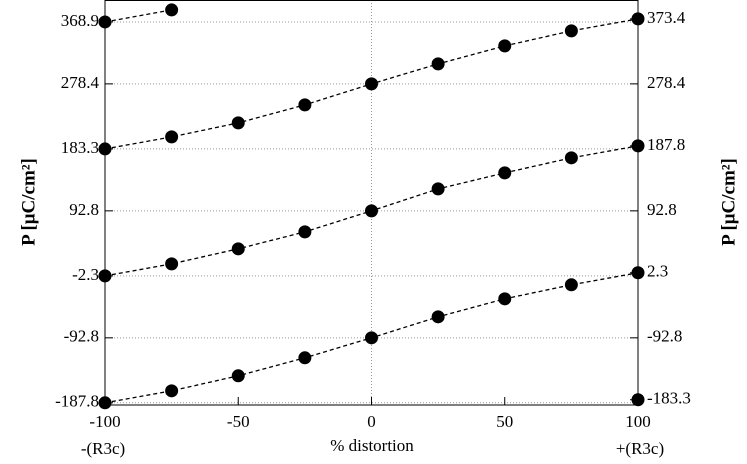 This screenshot has height=464, width=747. Describe the element at coordinates (666, 82) in the screenshot. I see `y2-tick-label: 278.4` at that location.